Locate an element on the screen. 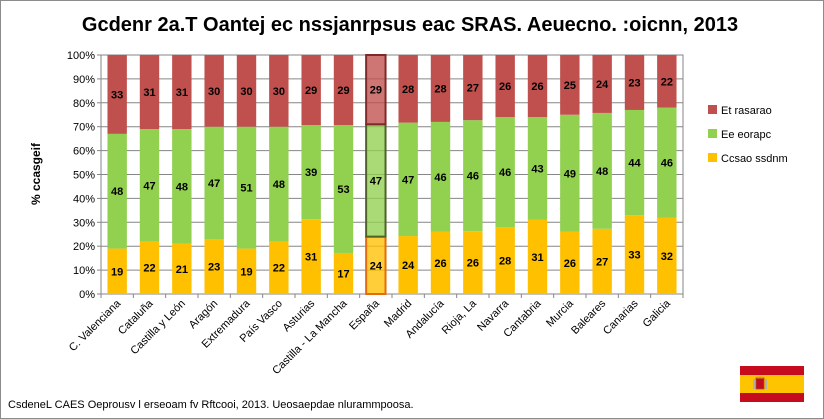 Image resolution: width=824 pixels, height=419 pixels. bar-value-label: 21 is located at coordinates (182, 270).